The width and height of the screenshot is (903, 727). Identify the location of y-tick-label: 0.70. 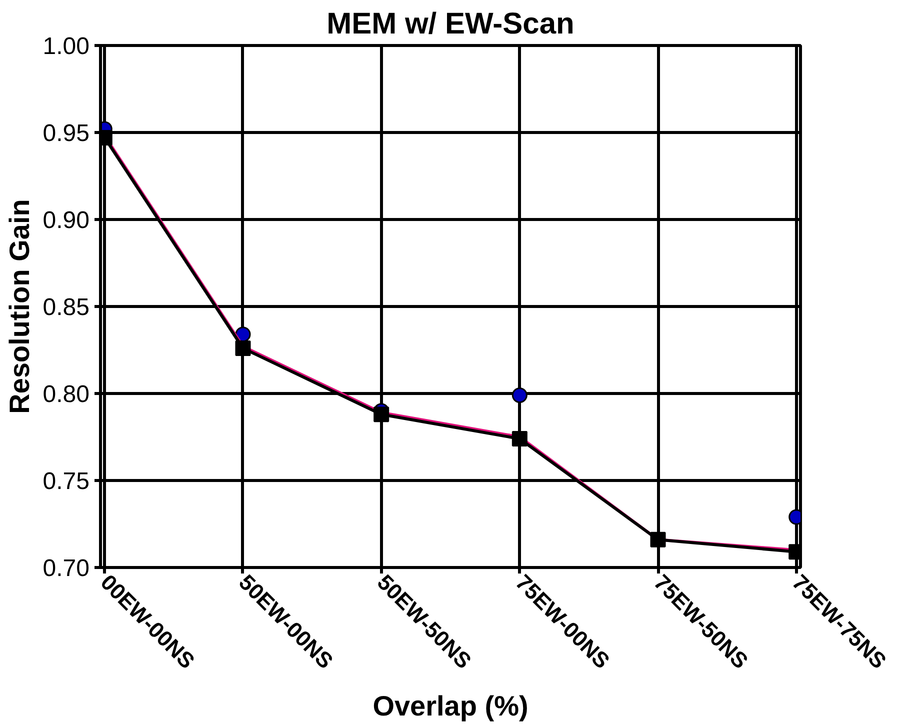
(66, 568).